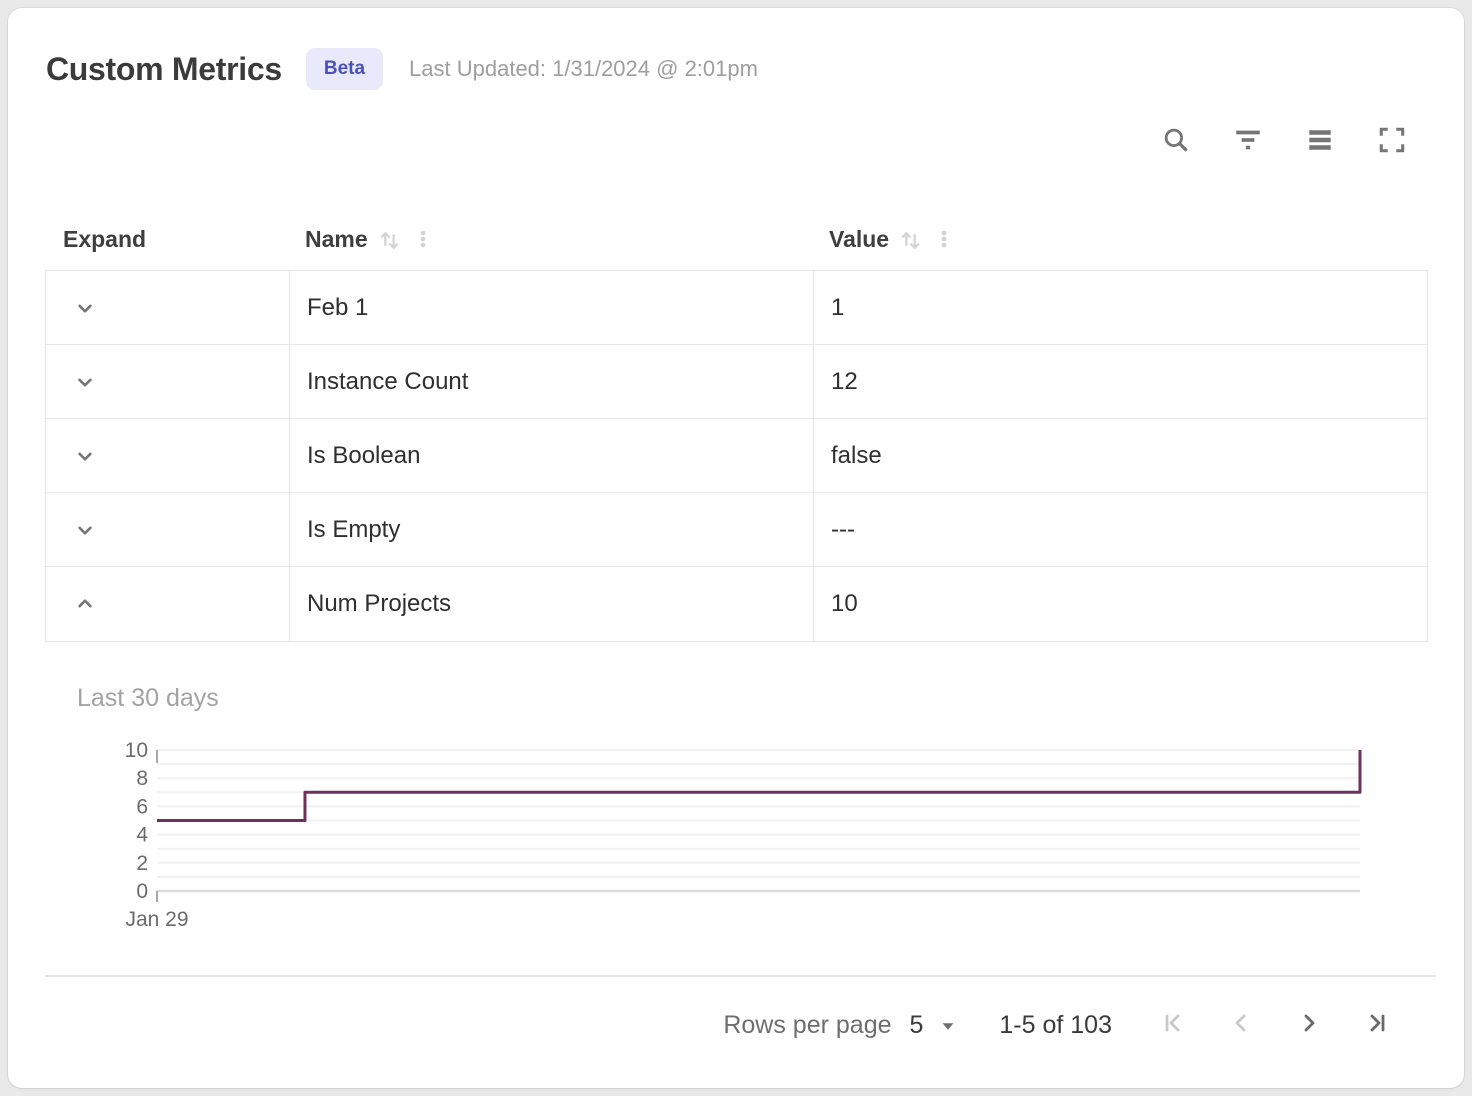 This screenshot has height=1096, width=1472. I want to click on svg-text: Jan 29, so click(156, 919).